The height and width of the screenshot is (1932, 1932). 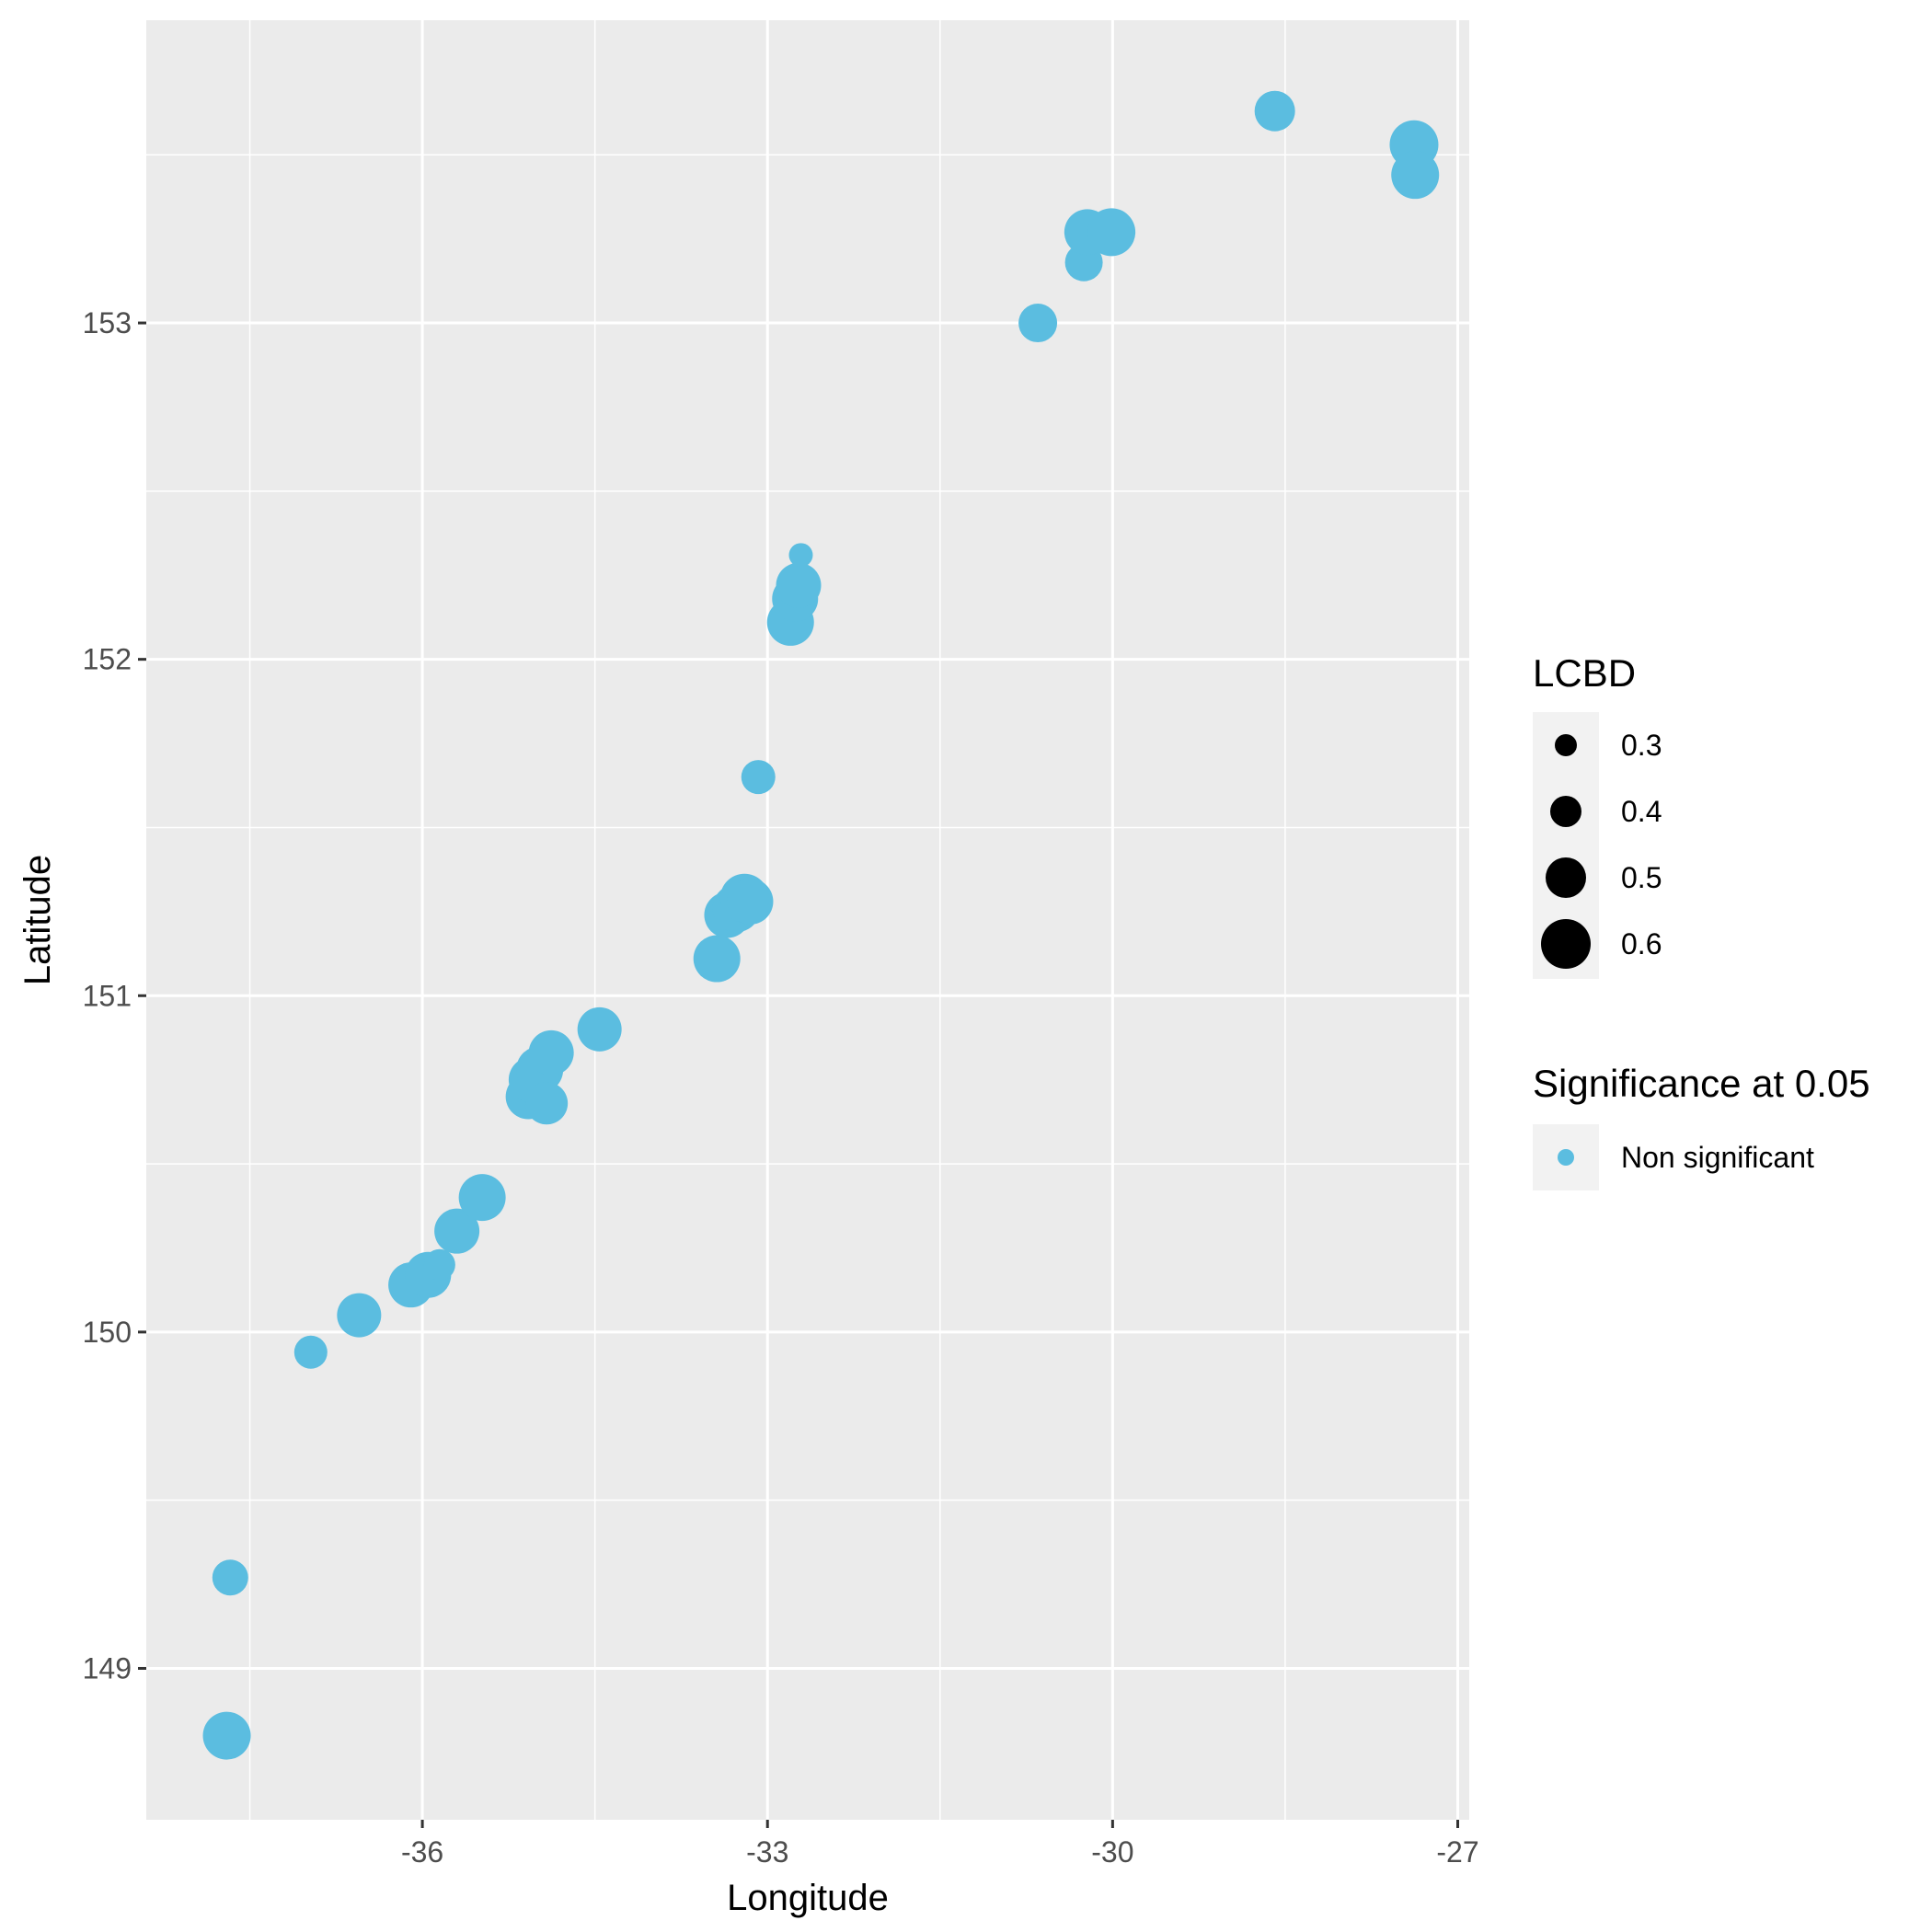 What do you see at coordinates (1641, 943) in the screenshot?
I see `size-legend-label: 0.6` at bounding box center [1641, 943].